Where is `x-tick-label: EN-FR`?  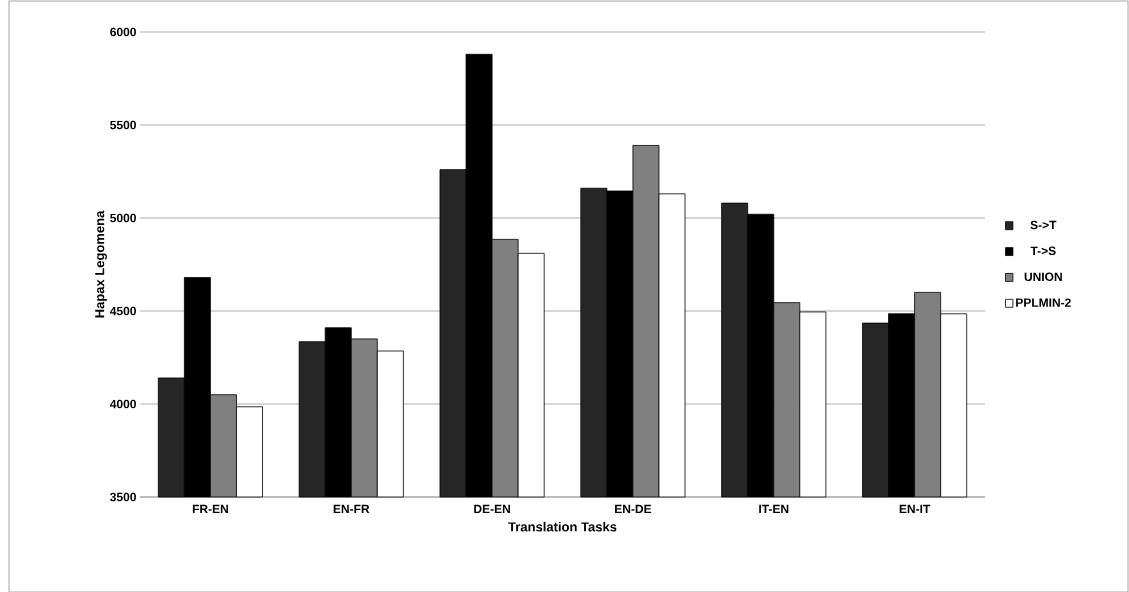 x-tick-label: EN-FR is located at coordinates (351, 509).